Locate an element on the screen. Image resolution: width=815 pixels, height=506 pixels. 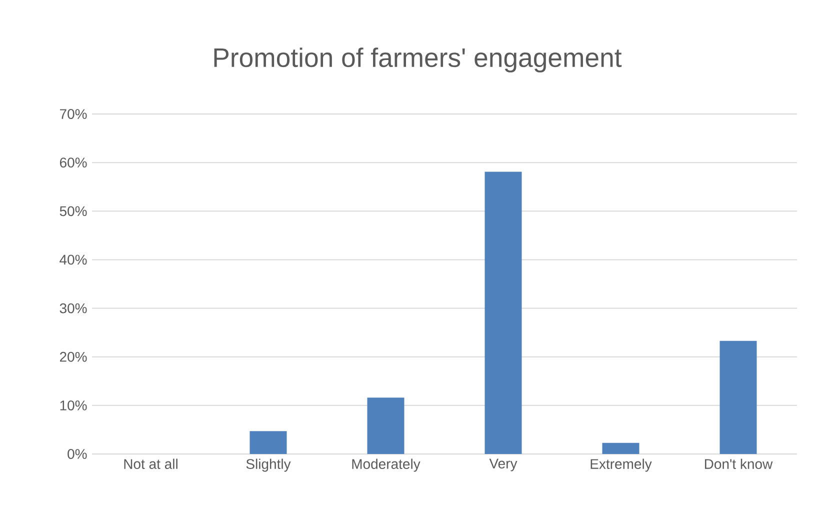
y-tick-label: 20% is located at coordinates (73, 357).